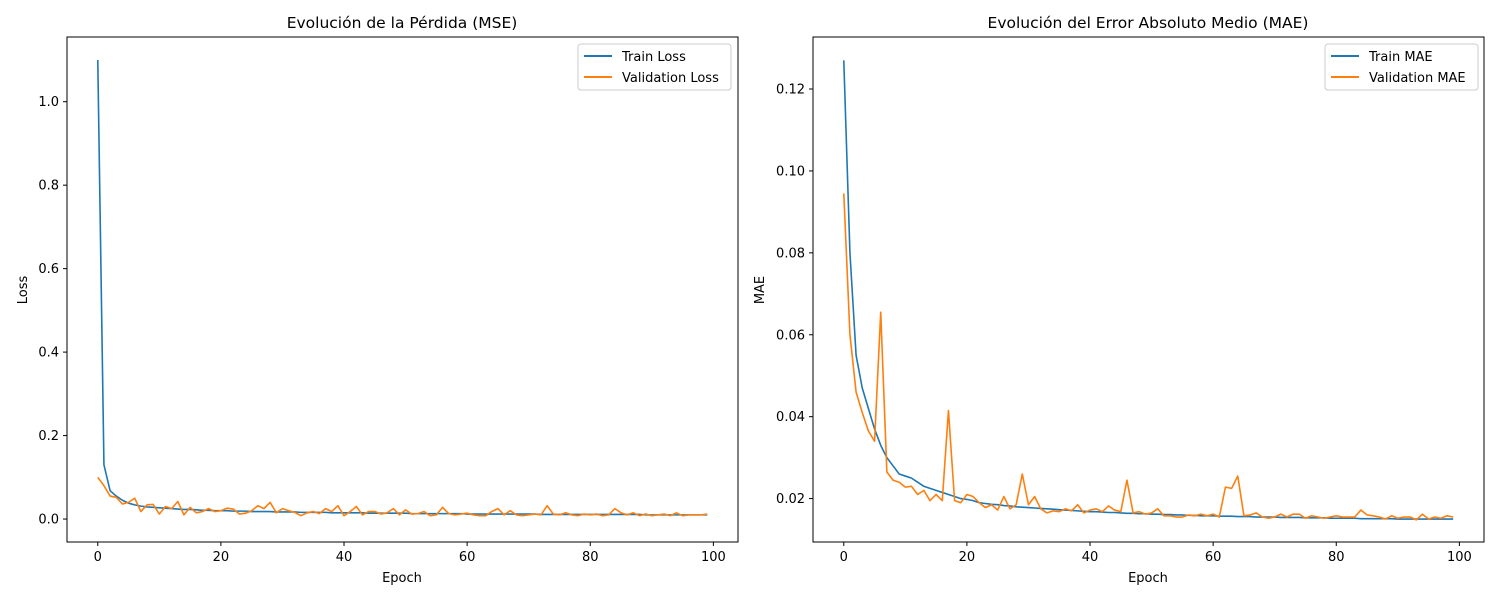 Image resolution: width=1500 pixels, height=600 pixels. Describe the element at coordinates (98, 557) in the screenshot. I see `loss-xtick-label: 0` at that location.